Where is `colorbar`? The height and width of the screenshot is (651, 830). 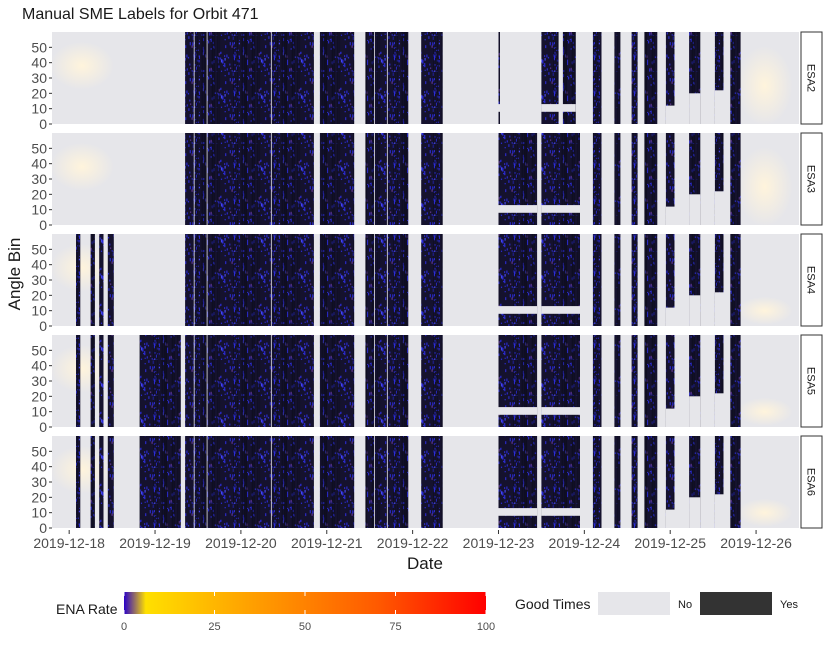 colorbar is located at coordinates (305, 603).